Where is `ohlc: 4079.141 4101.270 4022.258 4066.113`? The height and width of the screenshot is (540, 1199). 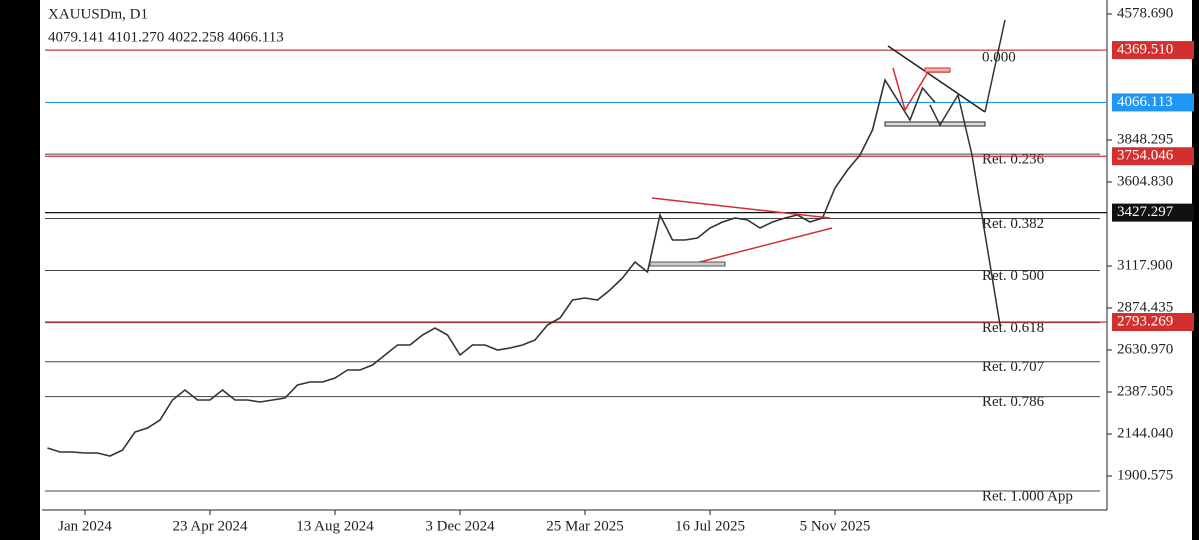 ohlc: 4079.141 4101.270 4022.258 4066.113 is located at coordinates (166, 37).